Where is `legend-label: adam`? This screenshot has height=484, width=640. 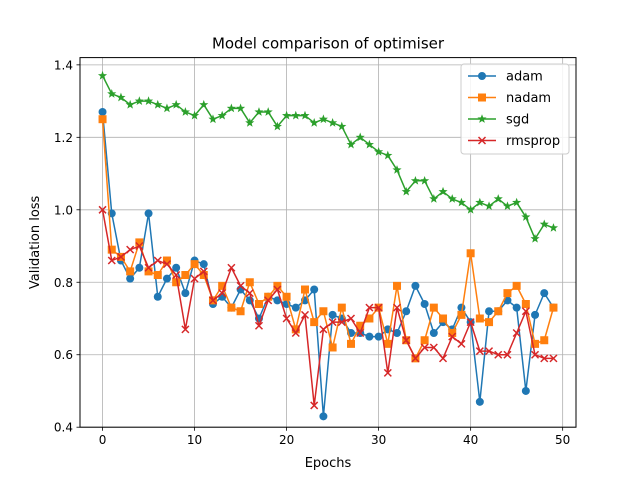
legend-label: adam is located at coordinates (524, 77).